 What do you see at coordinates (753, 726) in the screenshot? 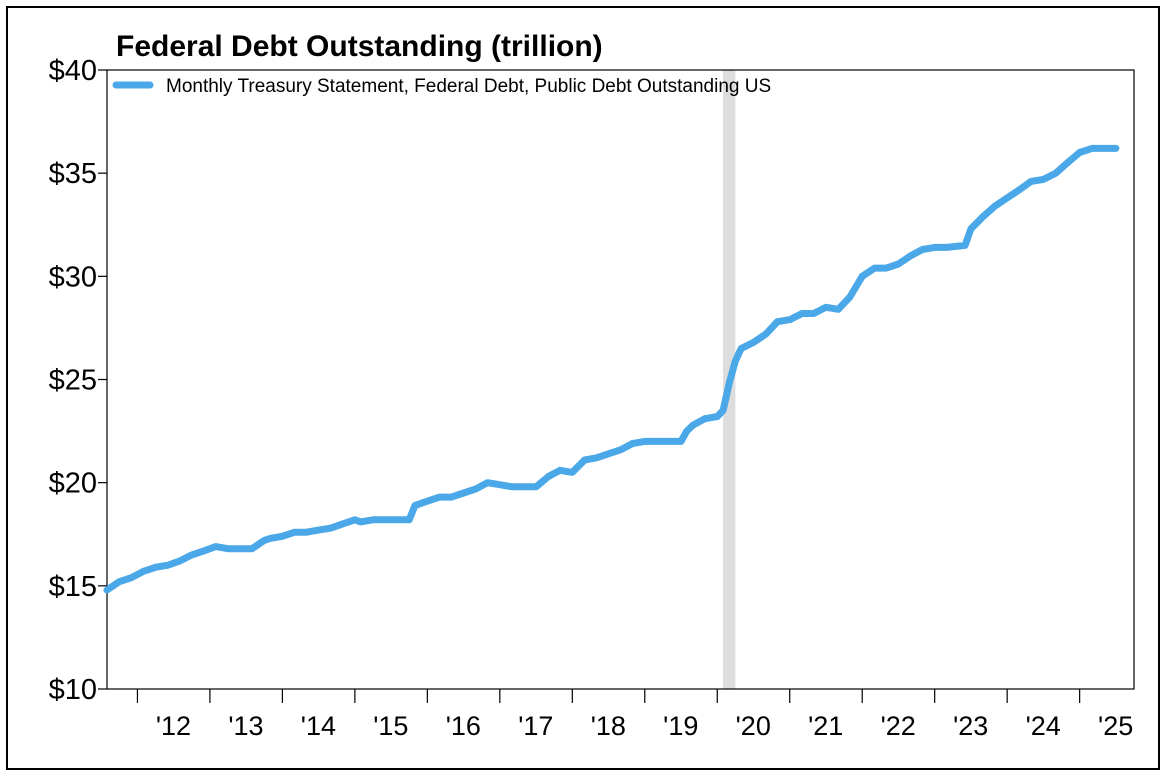
I see `x-tick-label: '20` at bounding box center [753, 726].